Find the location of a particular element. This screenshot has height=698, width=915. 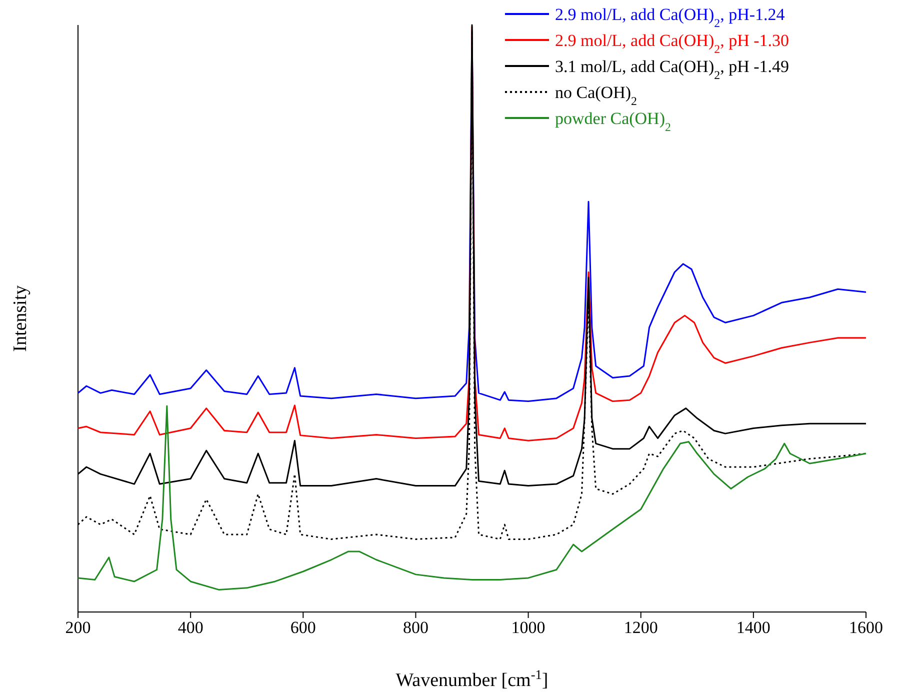

legend-label: 2.9 mol/L, add Ca(OH)$_{2}$, pH -1.30 is located at coordinates (672, 43).